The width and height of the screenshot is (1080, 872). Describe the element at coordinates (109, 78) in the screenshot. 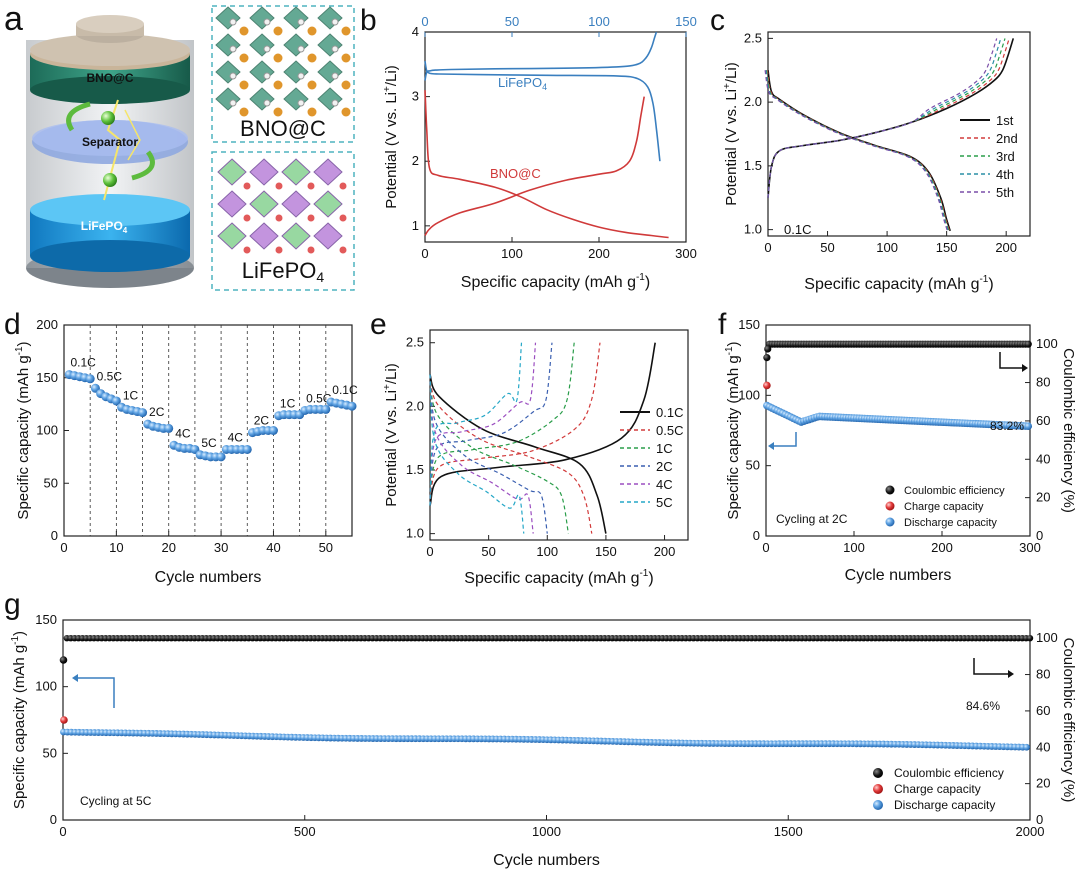

I see `cathode-label: BNO@C` at that location.